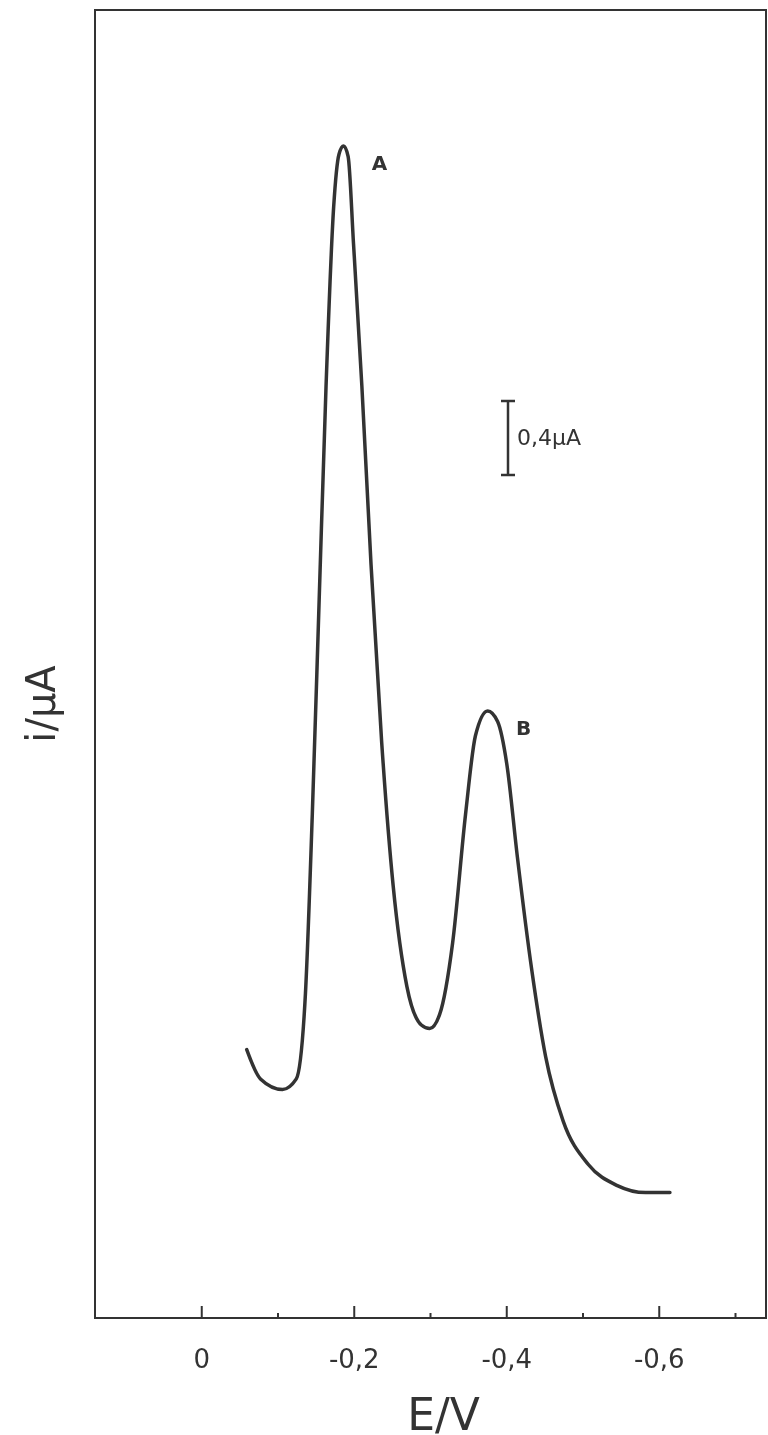  I want to click on x-axis-title: E/V, so click(443, 1412).